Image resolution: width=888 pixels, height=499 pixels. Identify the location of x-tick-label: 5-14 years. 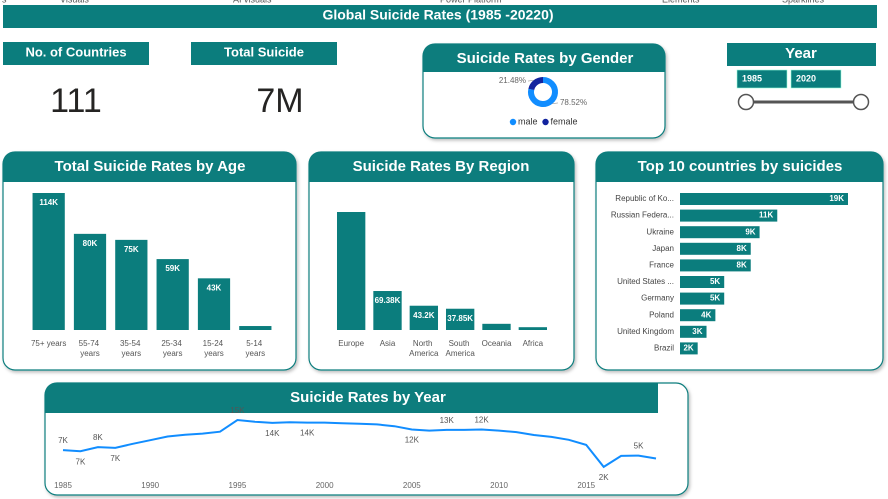
(256, 348).